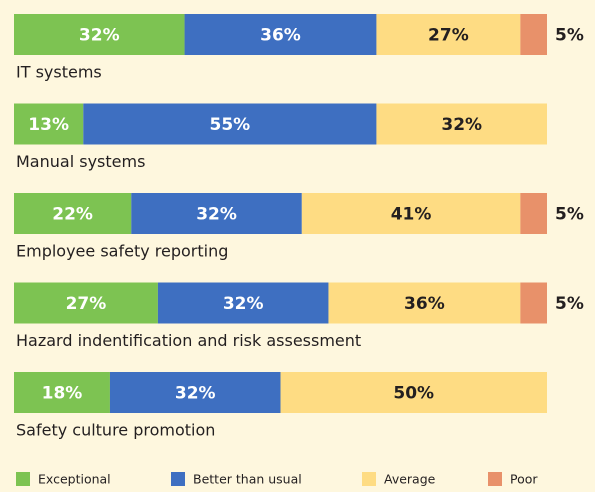 Image resolution: width=595 pixels, height=492 pixels. Describe the element at coordinates (59, 72) in the screenshot. I see `category-label: IT systems` at that location.